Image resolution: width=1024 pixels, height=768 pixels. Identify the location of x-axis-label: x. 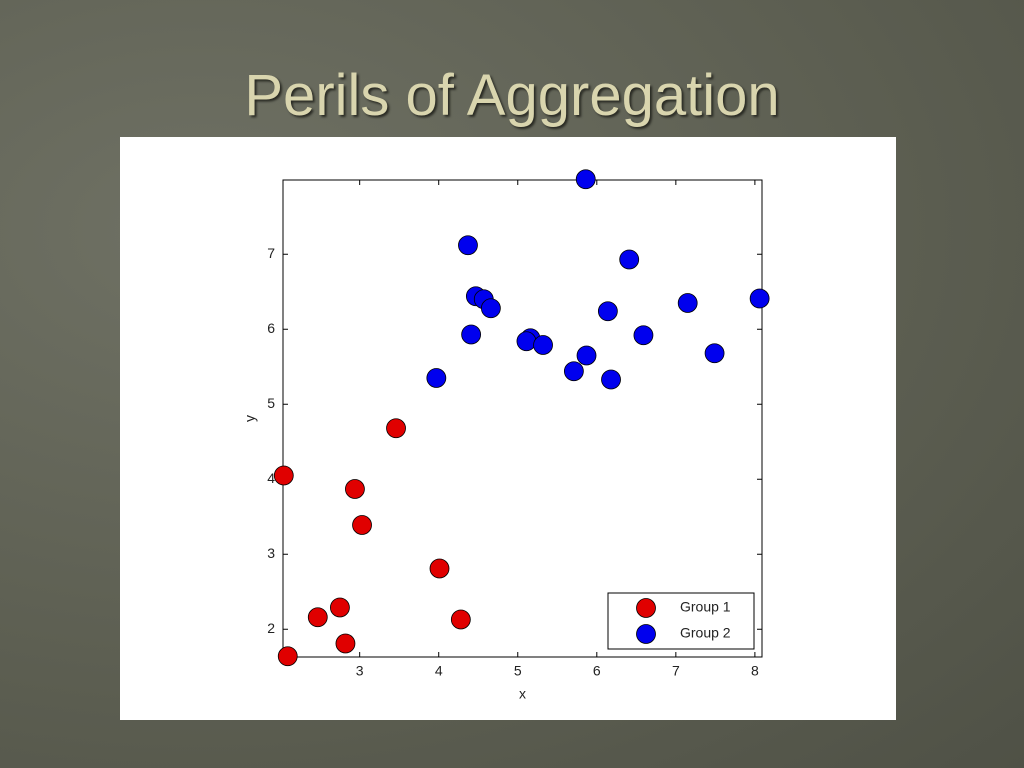
(522, 694).